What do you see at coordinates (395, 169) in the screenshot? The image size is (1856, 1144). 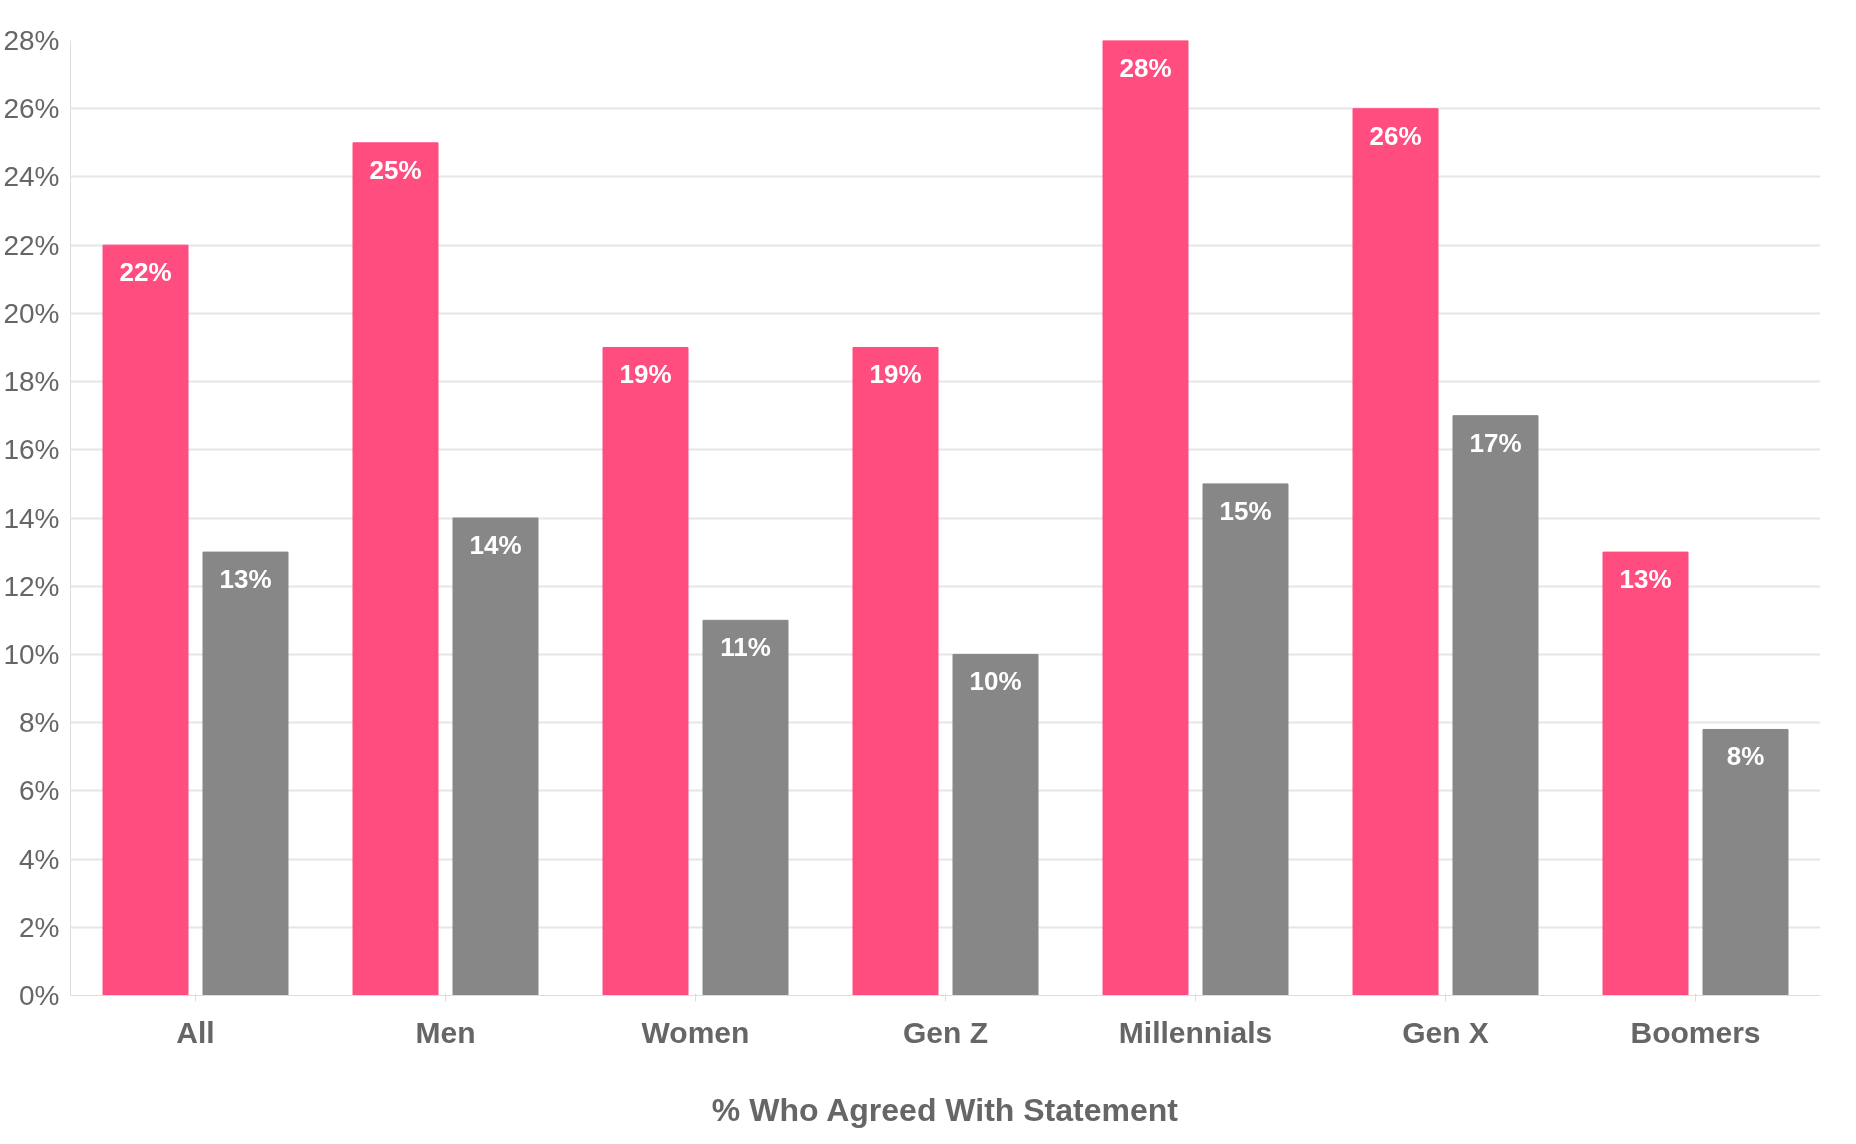 I see `data-label: 25%` at bounding box center [395, 169].